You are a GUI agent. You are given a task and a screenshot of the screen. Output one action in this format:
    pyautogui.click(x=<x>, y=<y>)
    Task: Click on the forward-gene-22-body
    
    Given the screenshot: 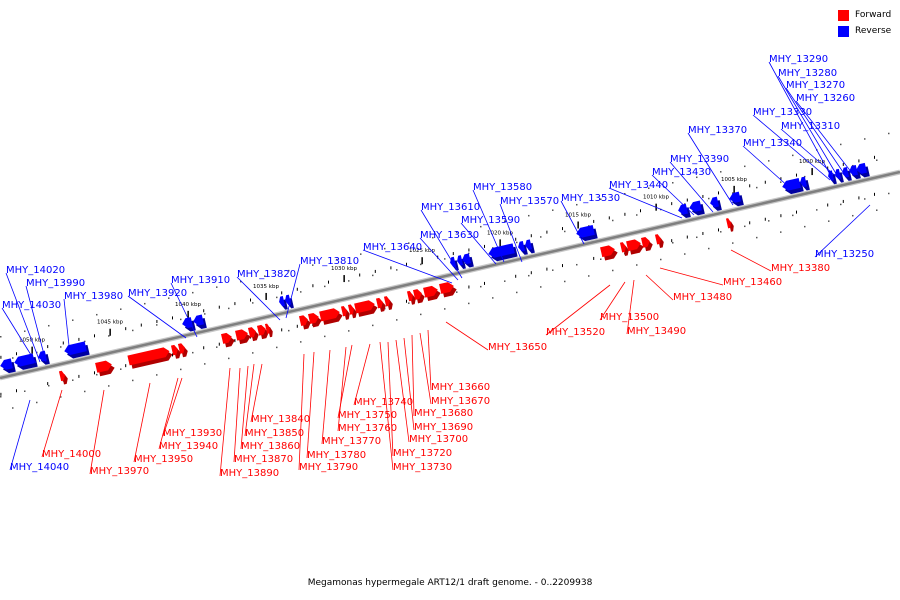 What is the action you would take?
    pyautogui.click(x=607, y=251)
    